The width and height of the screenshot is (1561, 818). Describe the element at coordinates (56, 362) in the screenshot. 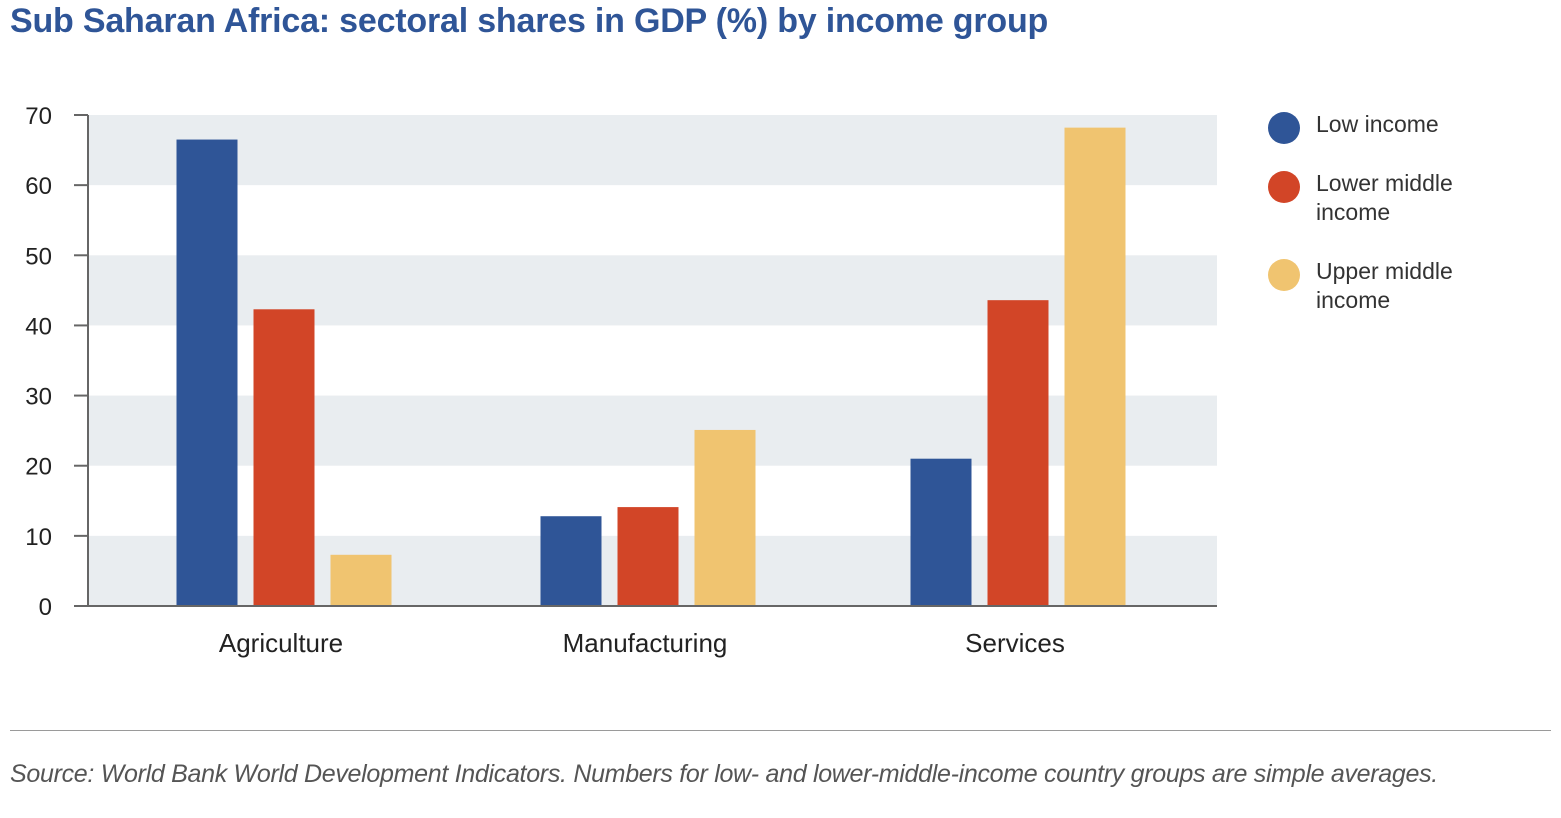

I see `y-axis-ticks: 0 10 20 30 40 50 60 70` at that location.